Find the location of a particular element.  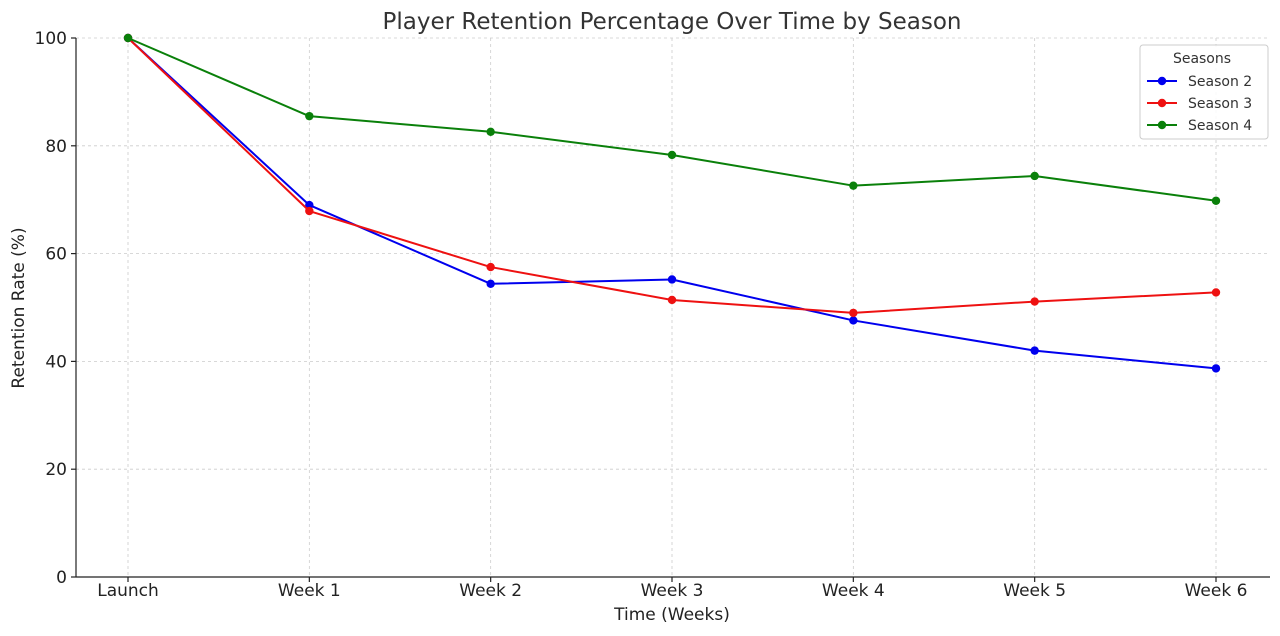

y-tick-label: 100 is located at coordinates (51, 39).